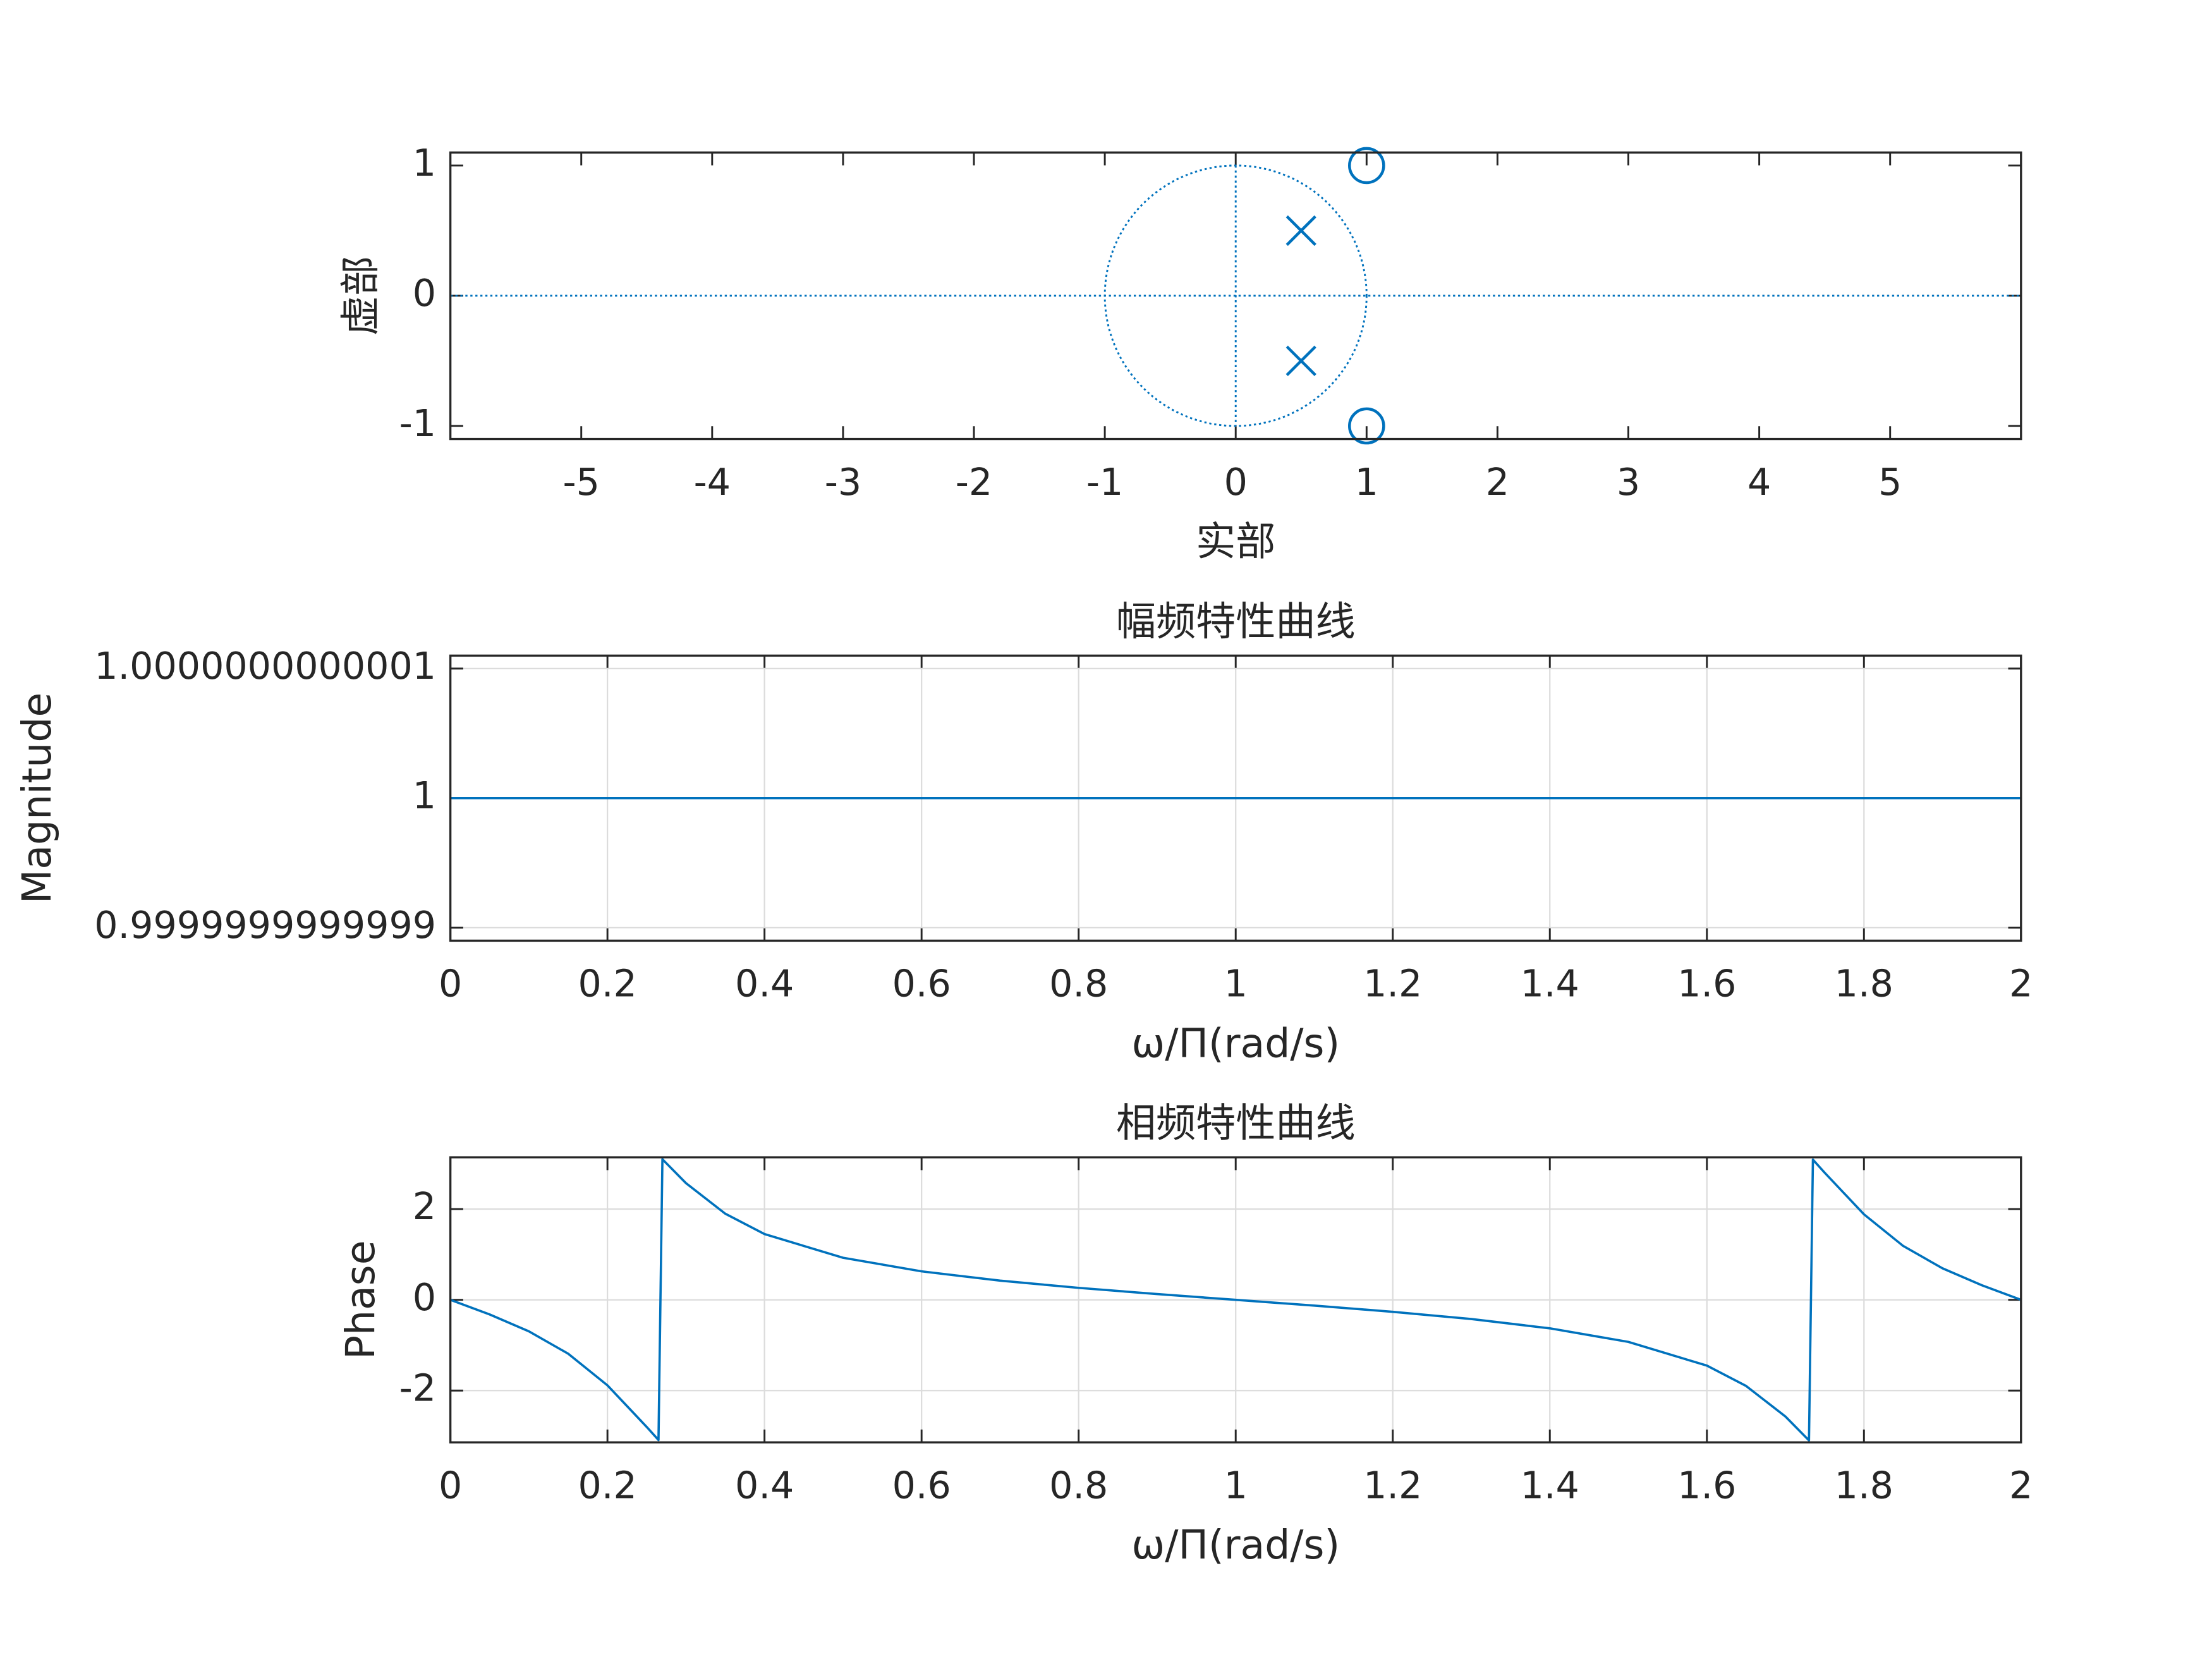 This screenshot has width=2212, height=1659. I want to click on x-tick-label: -2, so click(974, 482).